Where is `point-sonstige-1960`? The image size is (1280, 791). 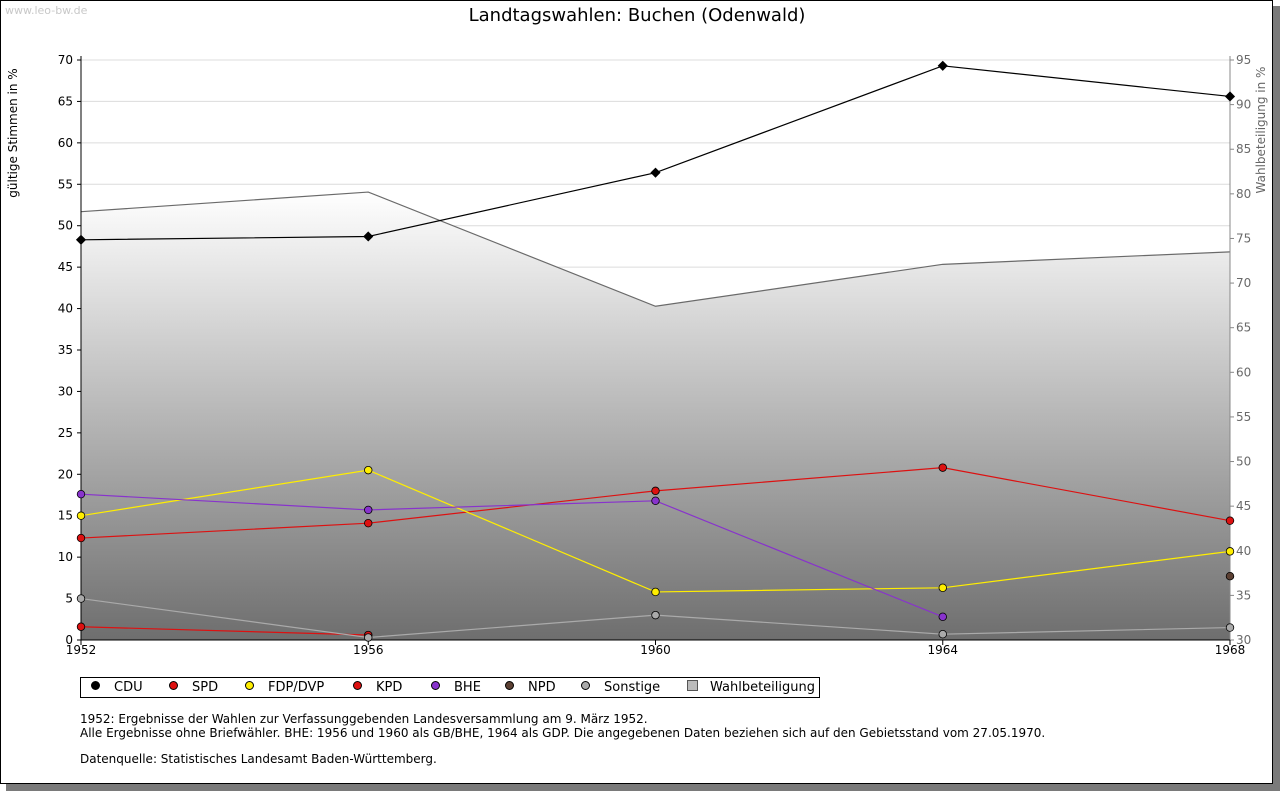 point-sonstige-1960 is located at coordinates (655, 615).